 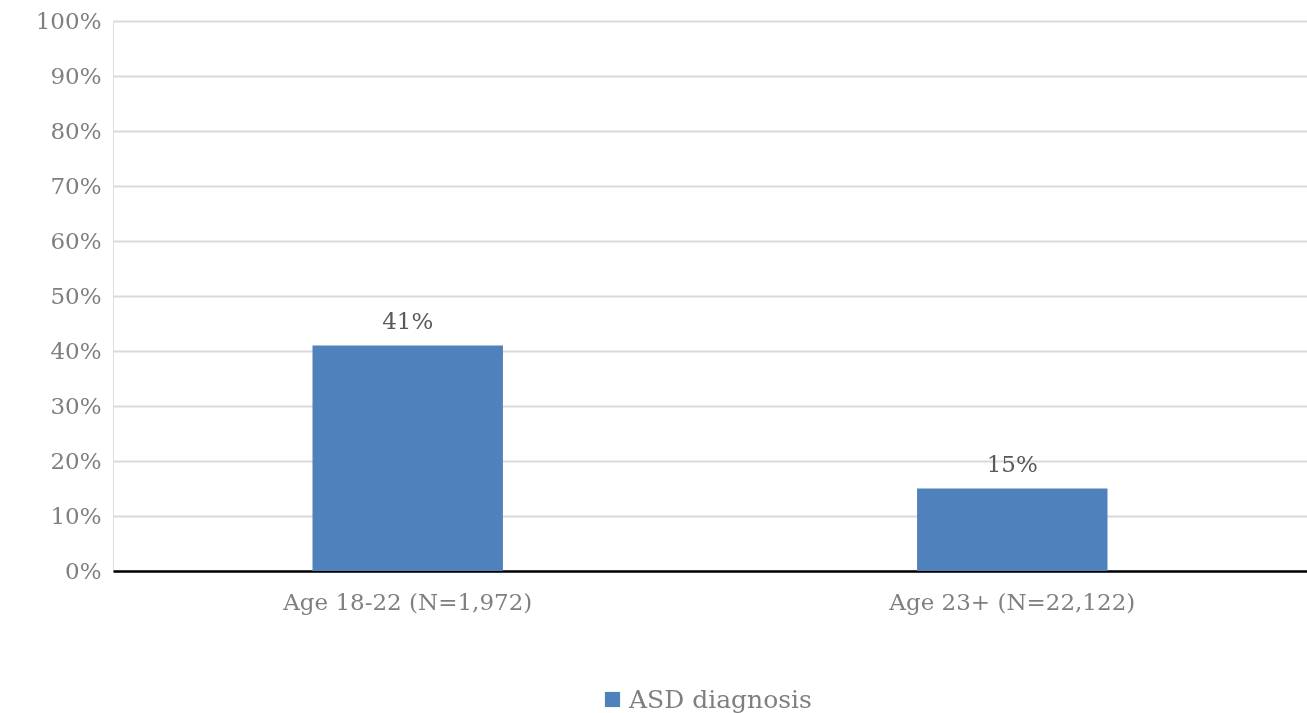 What do you see at coordinates (408, 320) in the screenshot?
I see `data-label: 41%` at bounding box center [408, 320].